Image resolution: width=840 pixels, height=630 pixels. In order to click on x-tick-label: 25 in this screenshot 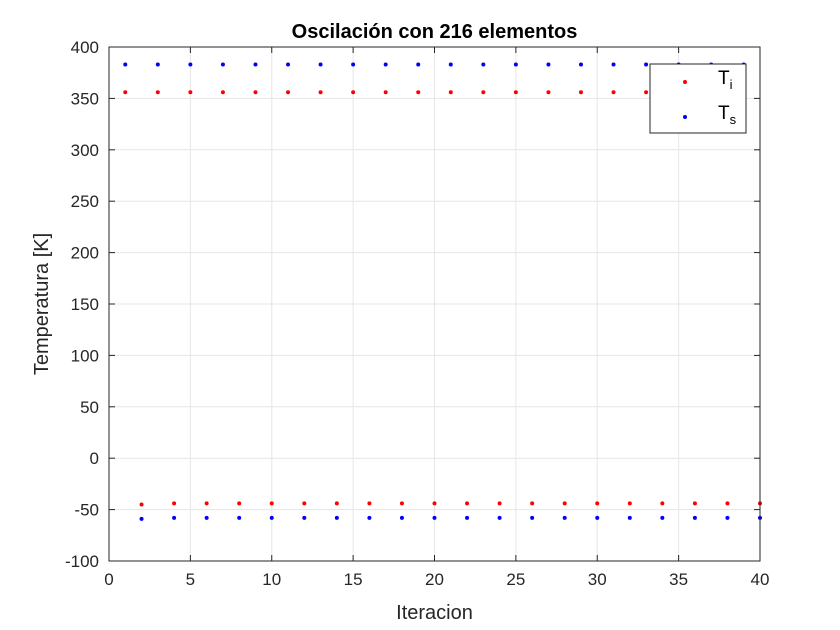, I will do `click(515, 579)`.